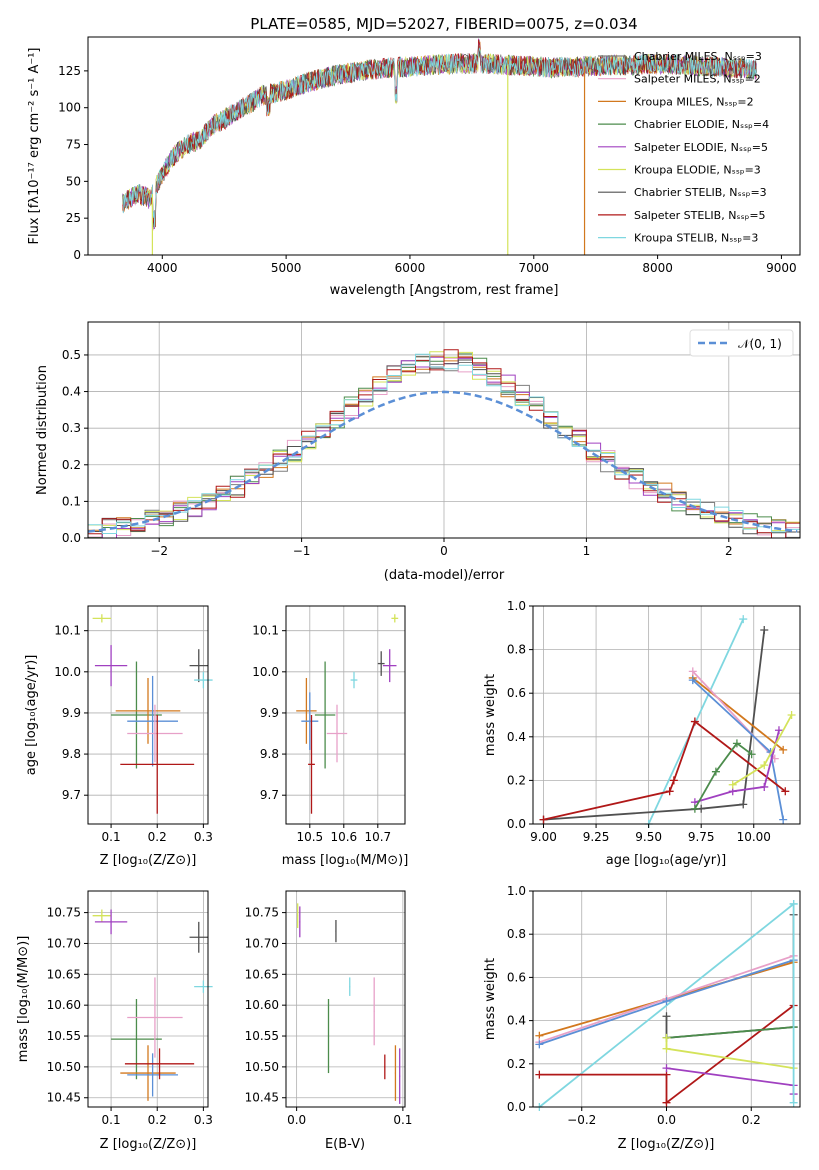 The height and width of the screenshot is (1170, 819). What do you see at coordinates (516, 693) in the screenshot?
I see `y-tick-label: 0.6` at bounding box center [516, 693].